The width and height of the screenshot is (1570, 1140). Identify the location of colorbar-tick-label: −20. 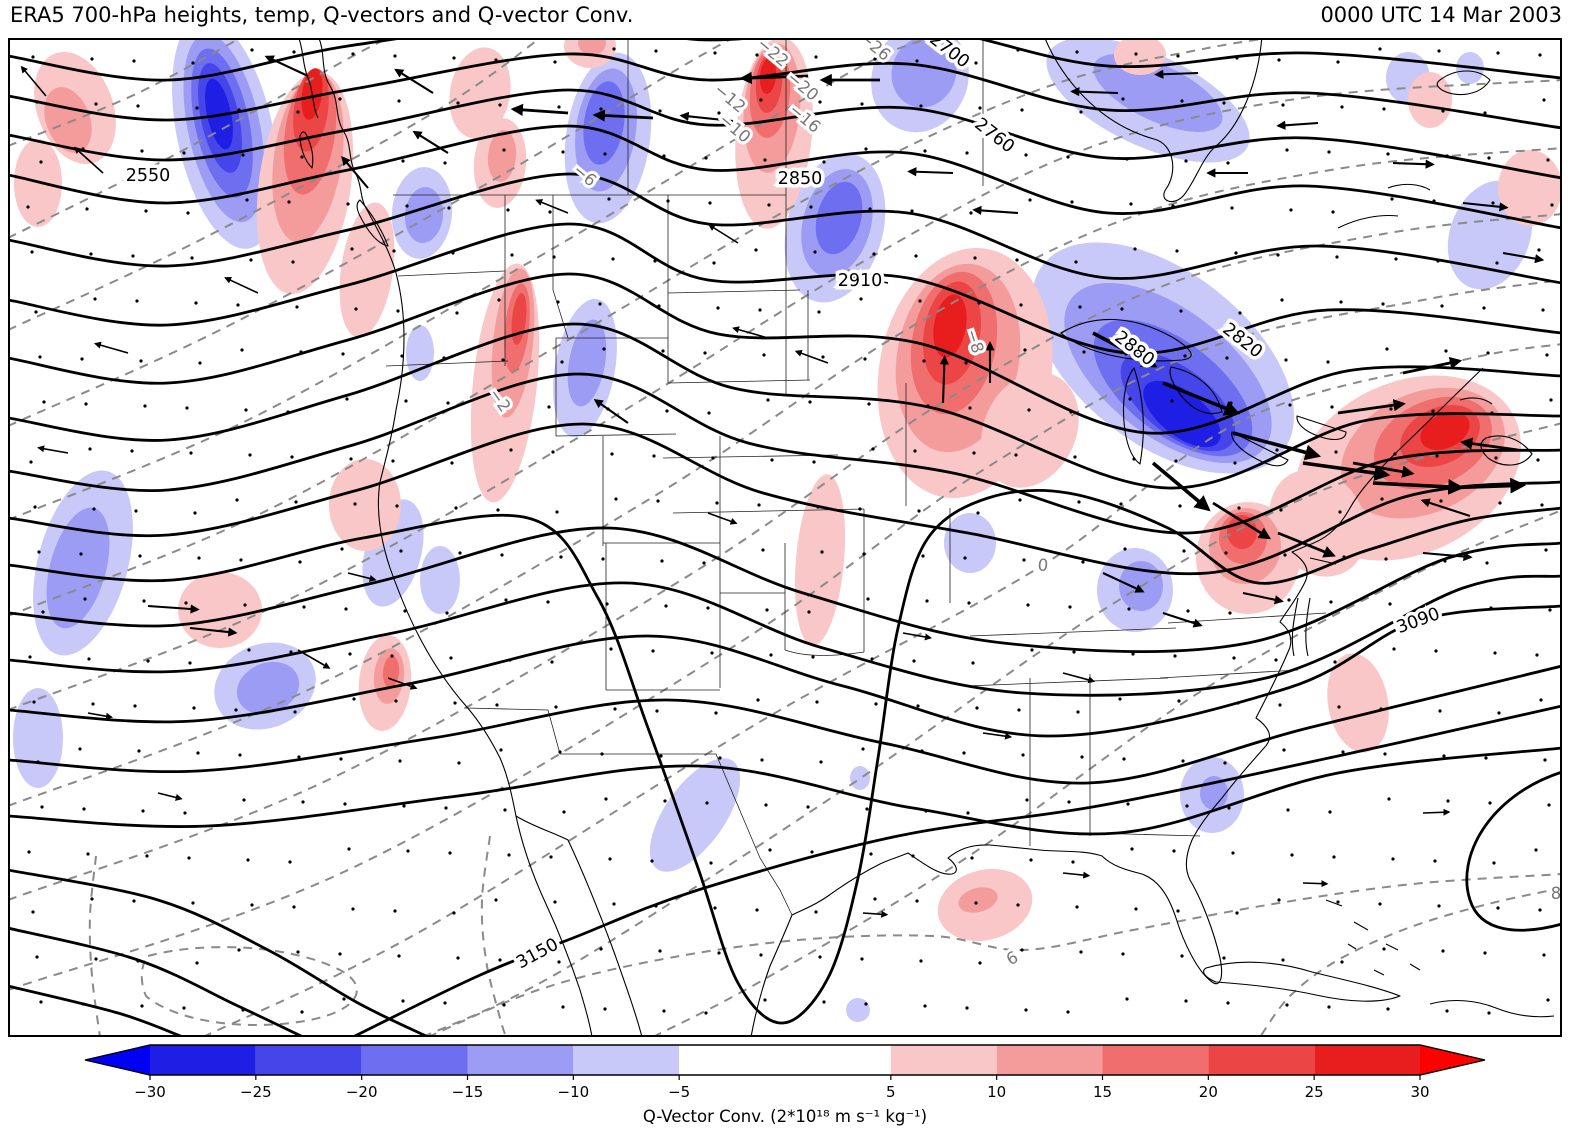
(362, 1092).